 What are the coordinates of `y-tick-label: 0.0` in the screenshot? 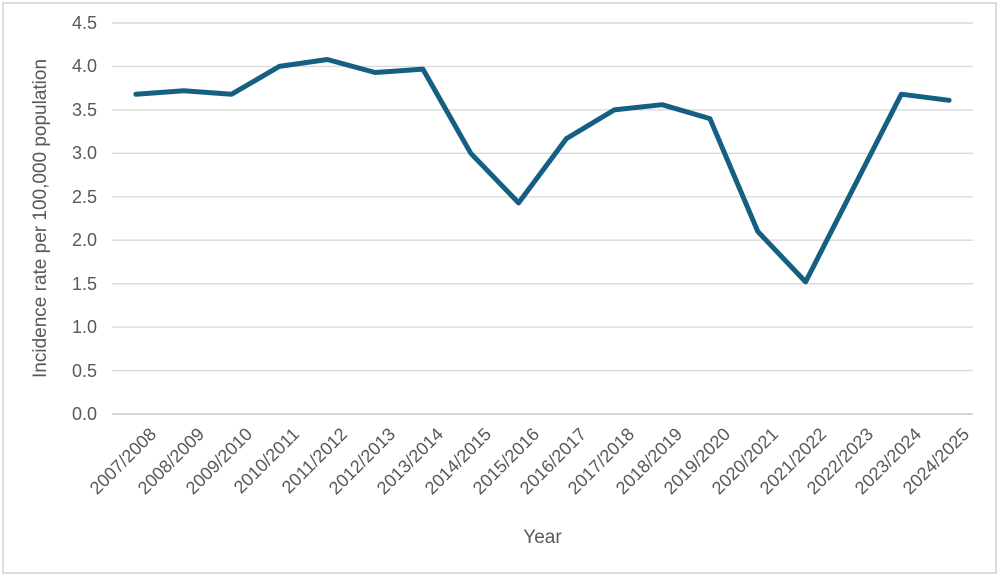 It's located at (84, 414).